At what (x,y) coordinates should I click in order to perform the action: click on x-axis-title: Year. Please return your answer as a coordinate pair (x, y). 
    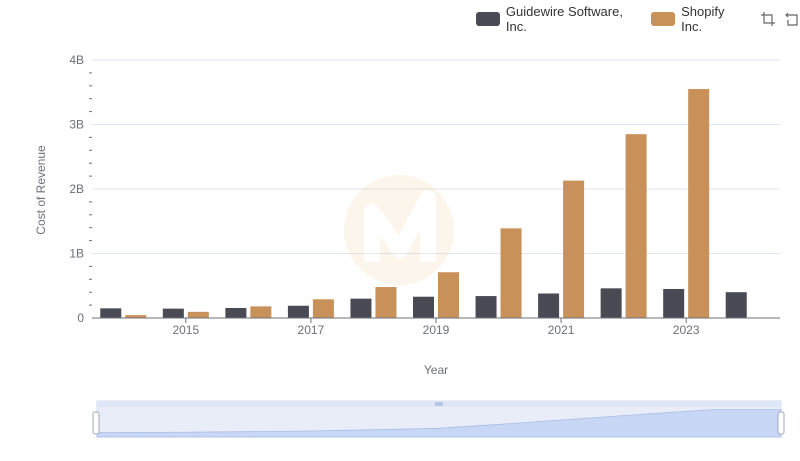
    Looking at the image, I should click on (436, 370).